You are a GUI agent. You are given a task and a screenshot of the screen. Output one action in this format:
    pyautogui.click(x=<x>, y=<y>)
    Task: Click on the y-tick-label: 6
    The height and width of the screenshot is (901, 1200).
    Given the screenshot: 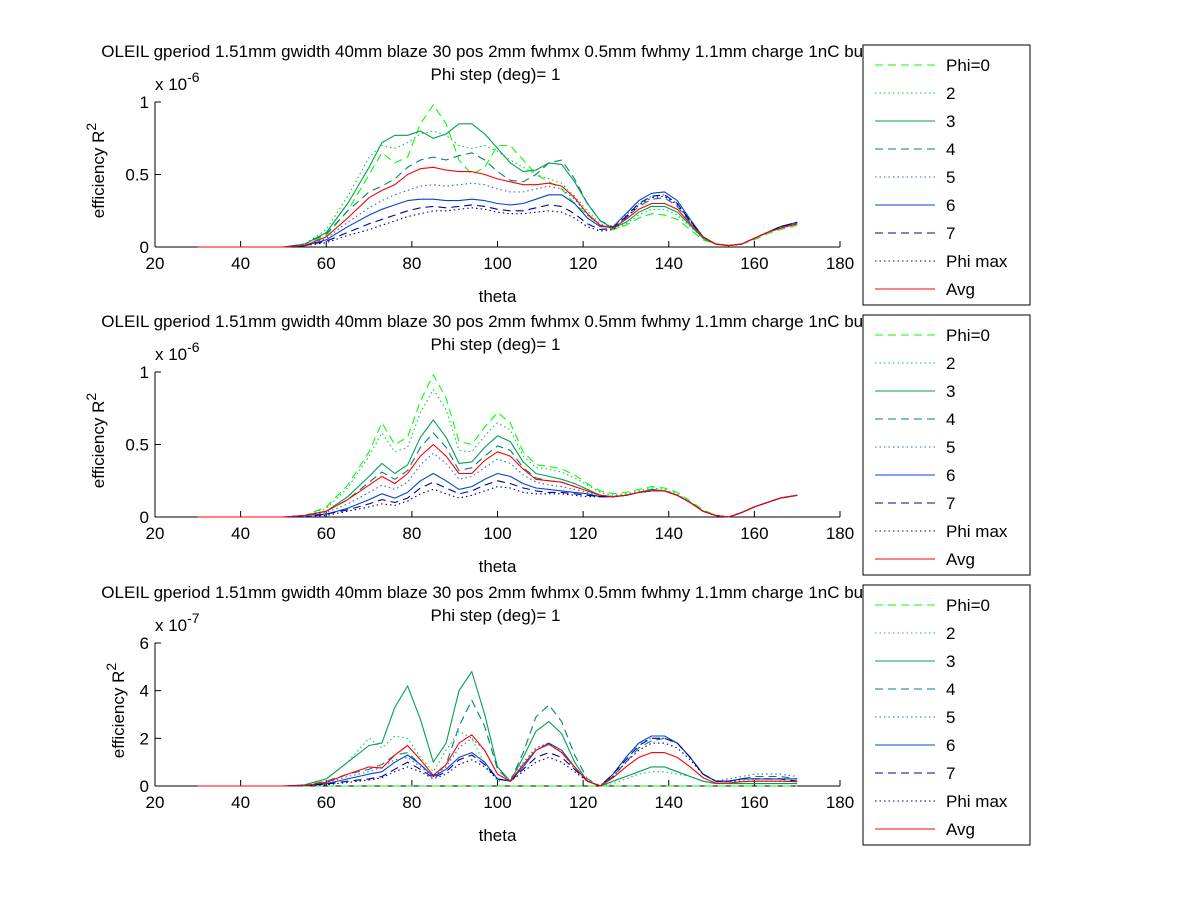 What is the action you would take?
    pyautogui.click(x=144, y=643)
    